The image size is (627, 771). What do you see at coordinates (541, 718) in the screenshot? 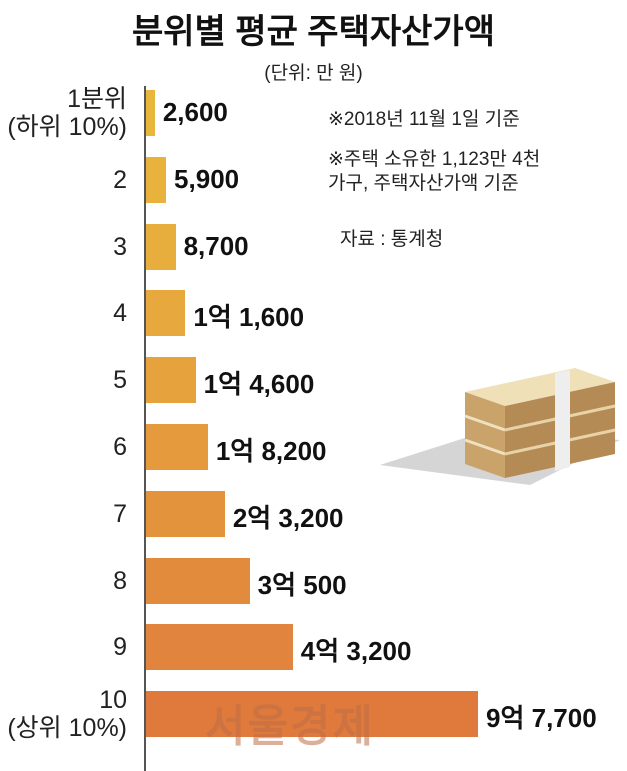
I see `value-label: 9억 7,700` at bounding box center [541, 718].